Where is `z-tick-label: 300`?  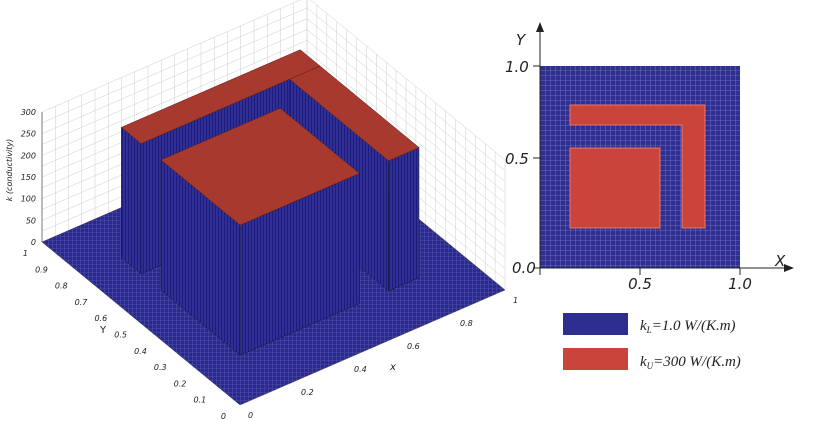 z-tick-label: 300 is located at coordinates (28, 112).